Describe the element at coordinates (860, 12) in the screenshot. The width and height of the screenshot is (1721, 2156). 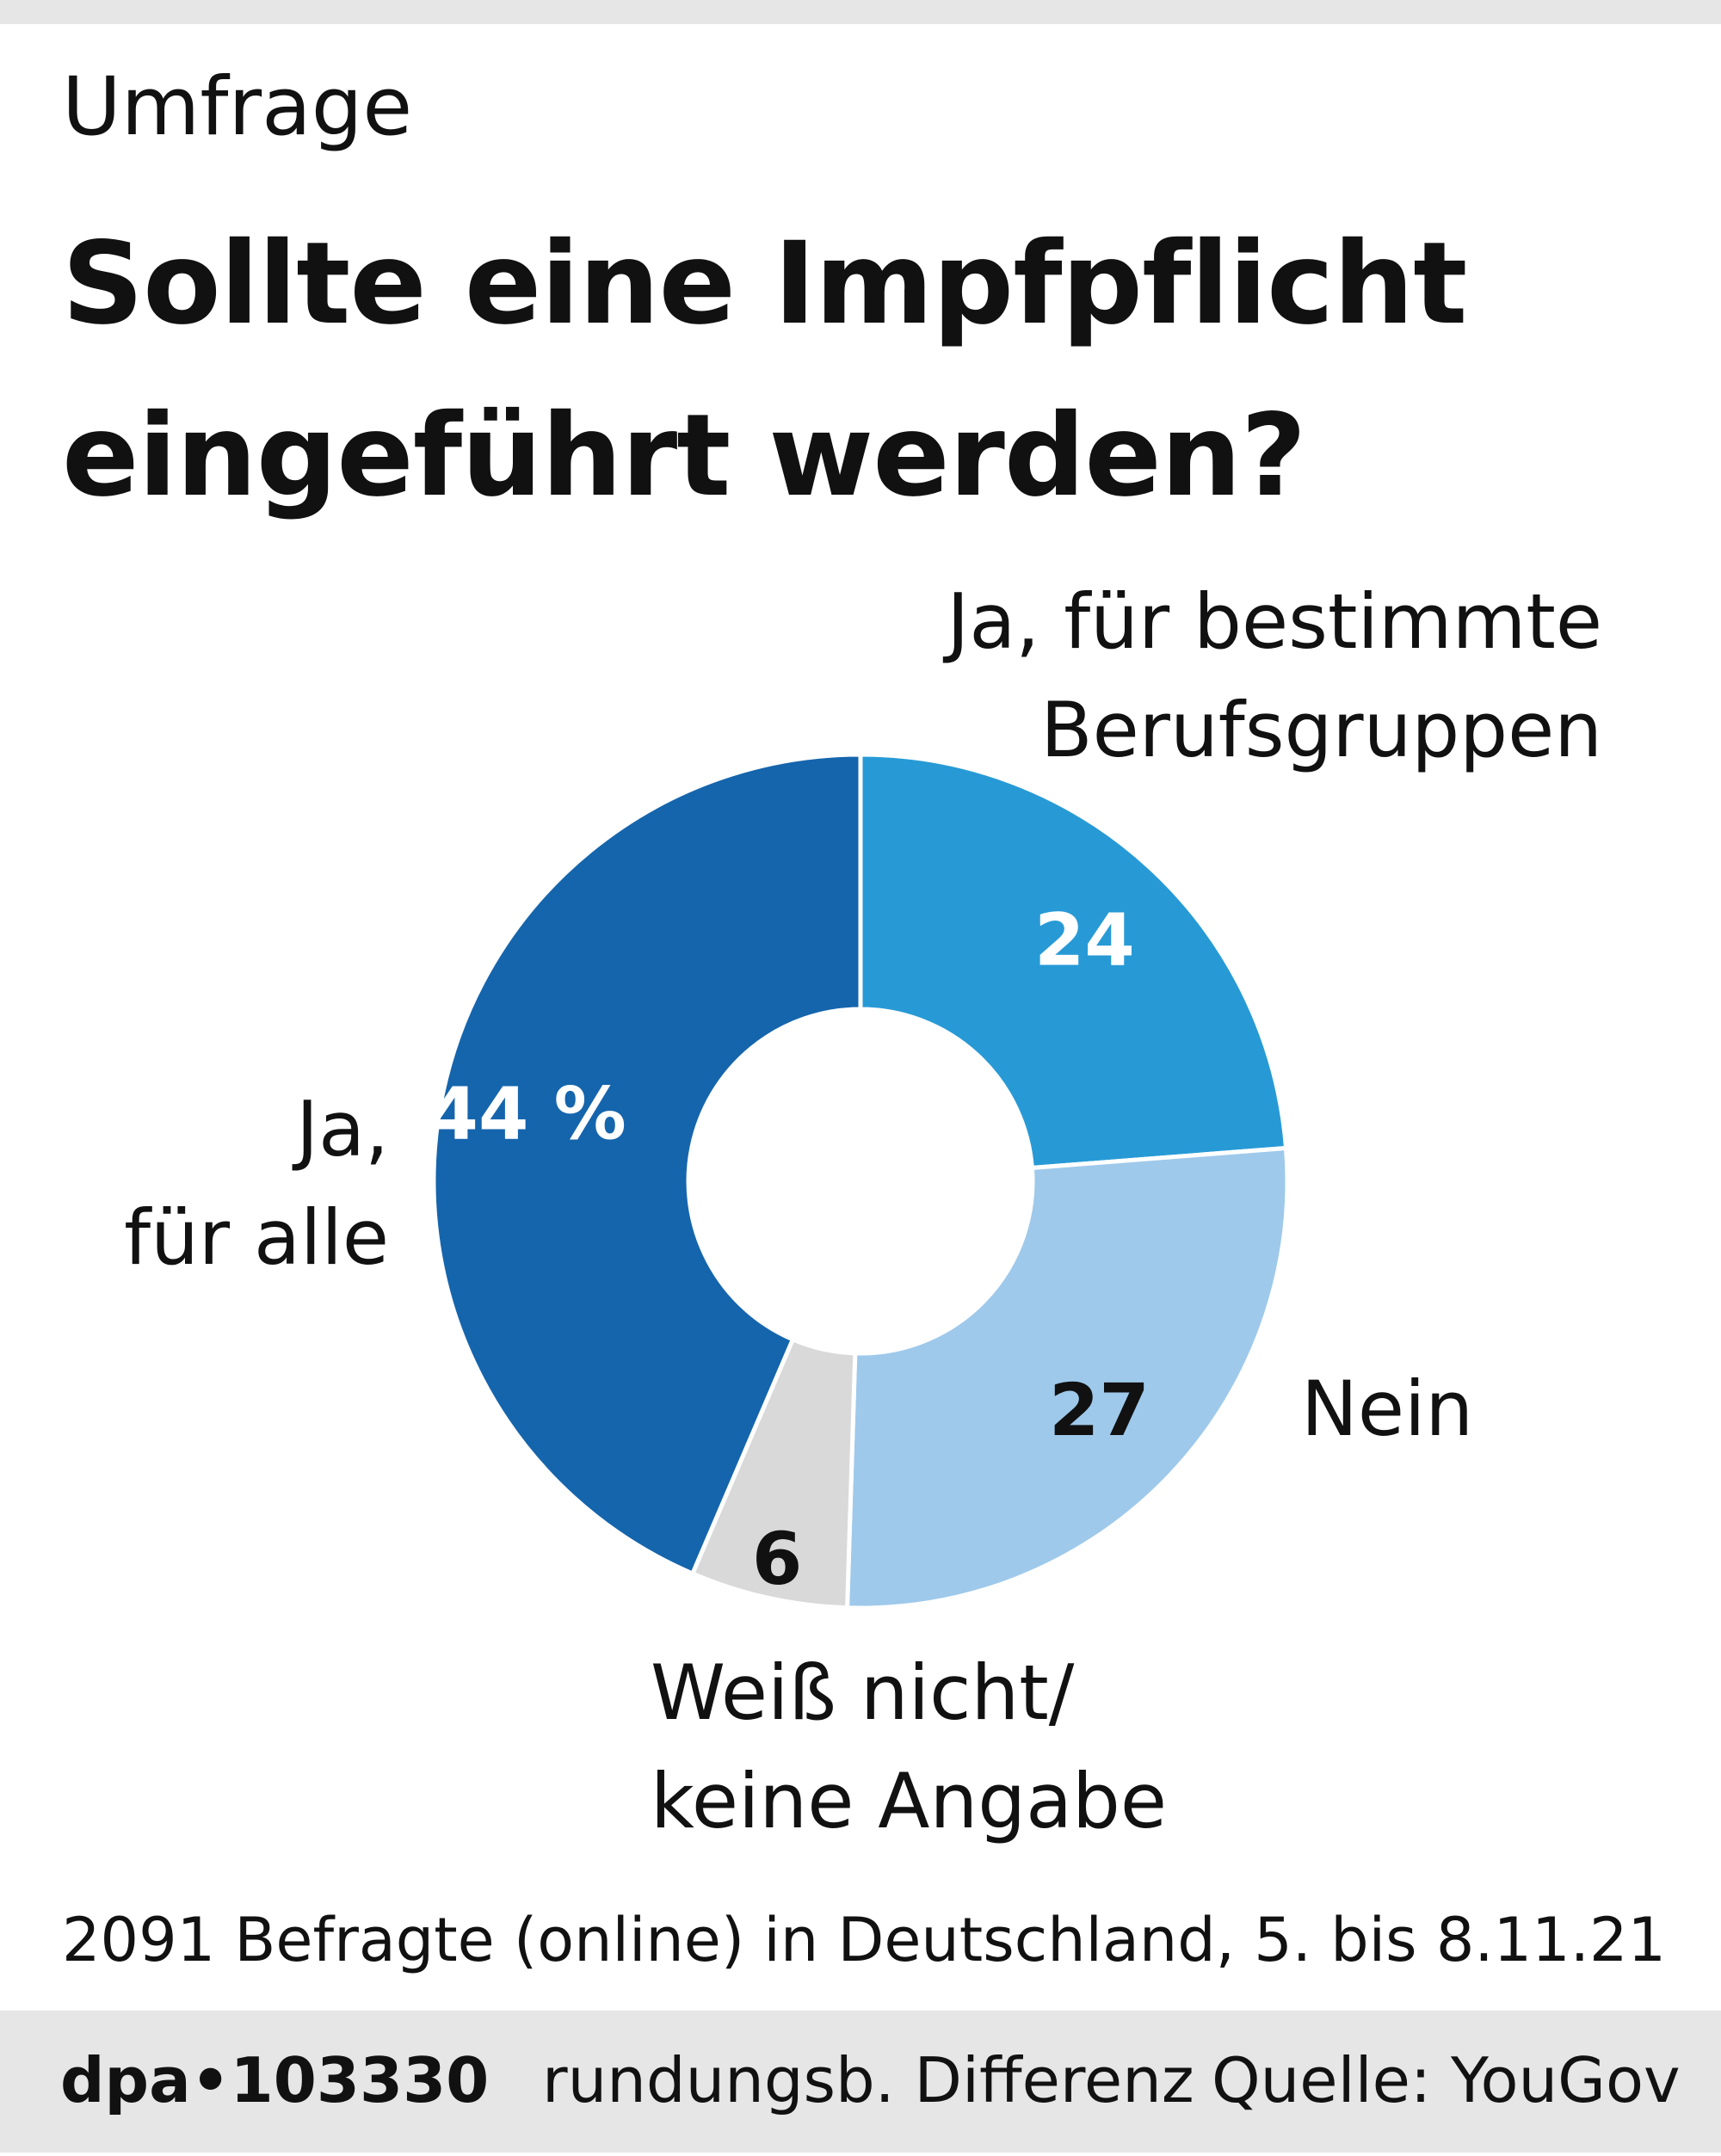
I see `top-bar` at that location.